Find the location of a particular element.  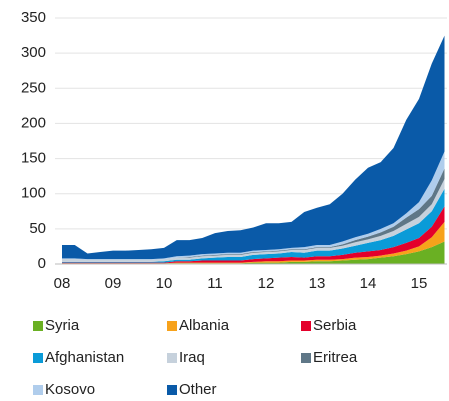

x-tick-label: 14 is located at coordinates (368, 283).